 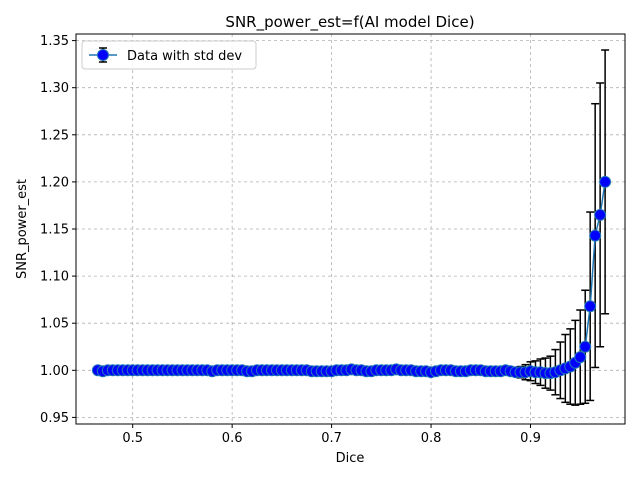 I want to click on x-axis-ticks: 0.5 0.6 0.7 0.8 0.9, so click(x=331, y=435).